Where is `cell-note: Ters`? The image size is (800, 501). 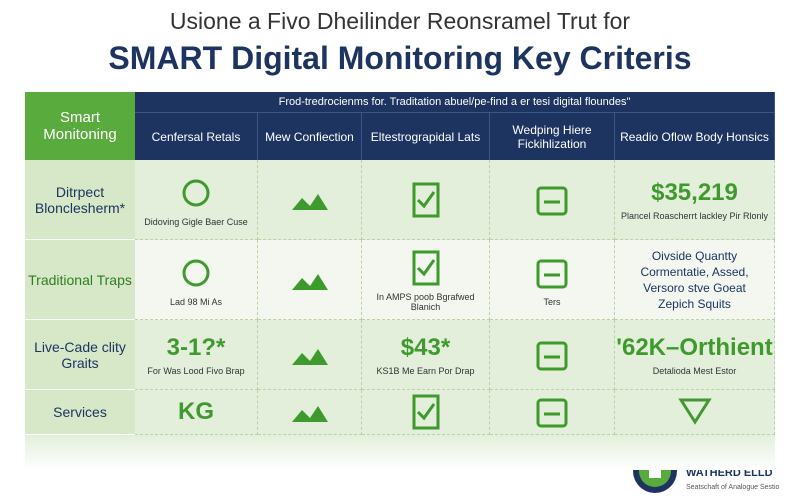 cell-note: Ters is located at coordinates (552, 301).